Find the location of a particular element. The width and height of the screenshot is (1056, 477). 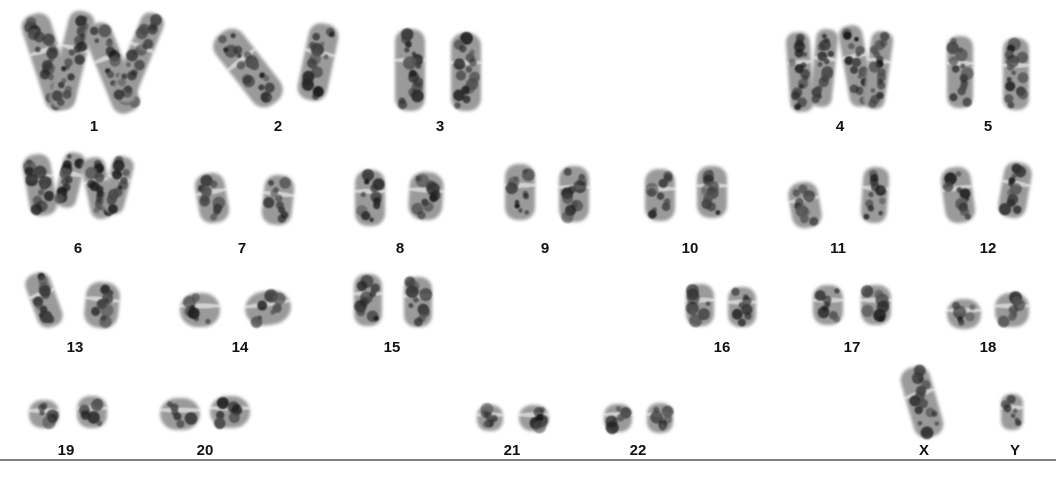

chromosome-label-5: 5 is located at coordinates (988, 126).